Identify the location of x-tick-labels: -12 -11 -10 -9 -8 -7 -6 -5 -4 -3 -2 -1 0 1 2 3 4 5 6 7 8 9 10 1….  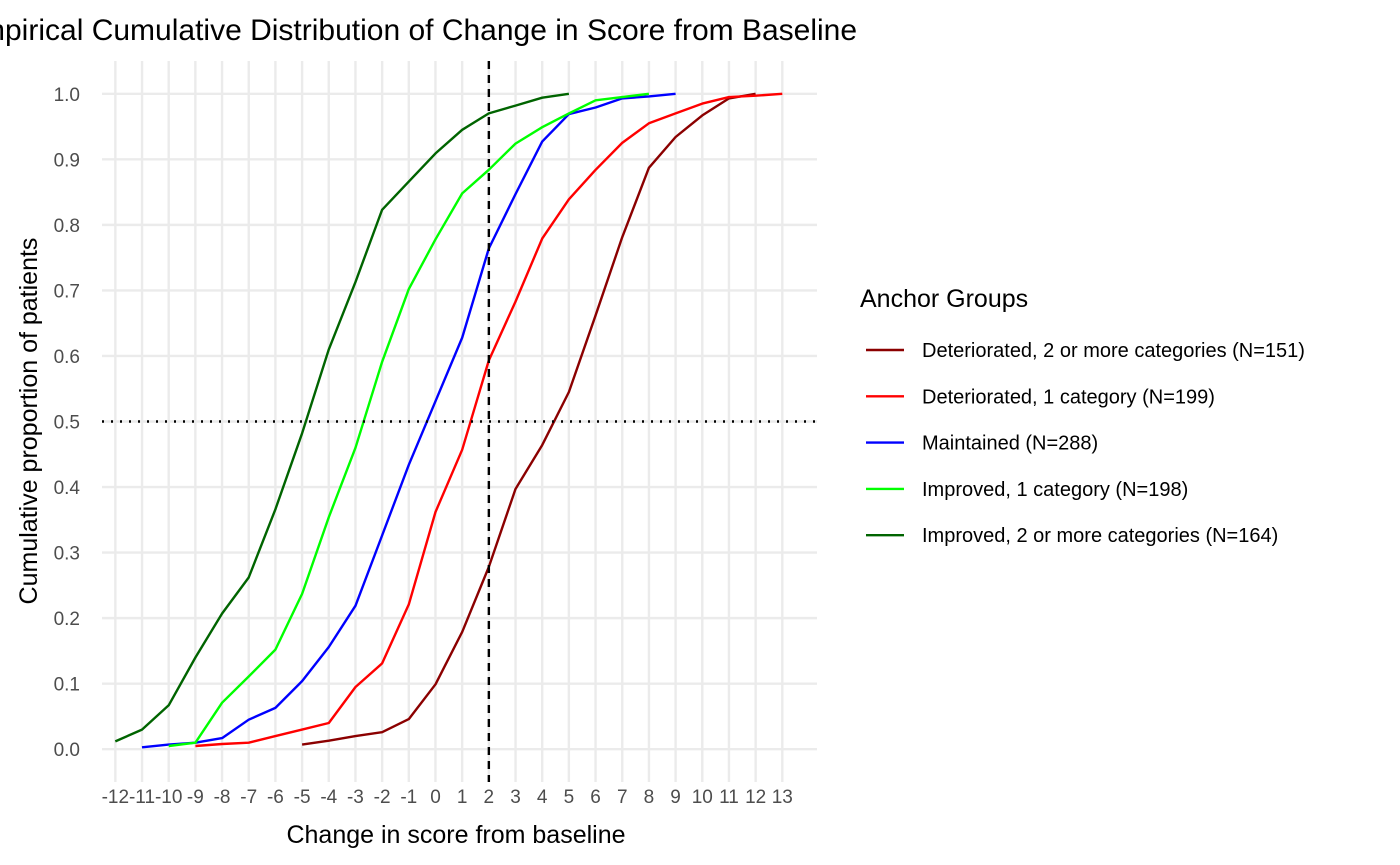
(447, 797).